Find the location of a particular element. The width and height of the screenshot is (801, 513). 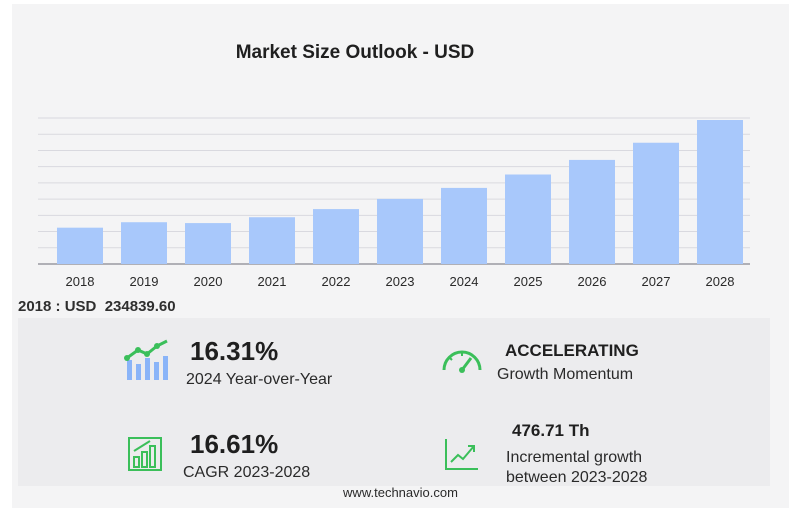

base-year-value: 2018 : USD 234839.60 is located at coordinates (97, 306).